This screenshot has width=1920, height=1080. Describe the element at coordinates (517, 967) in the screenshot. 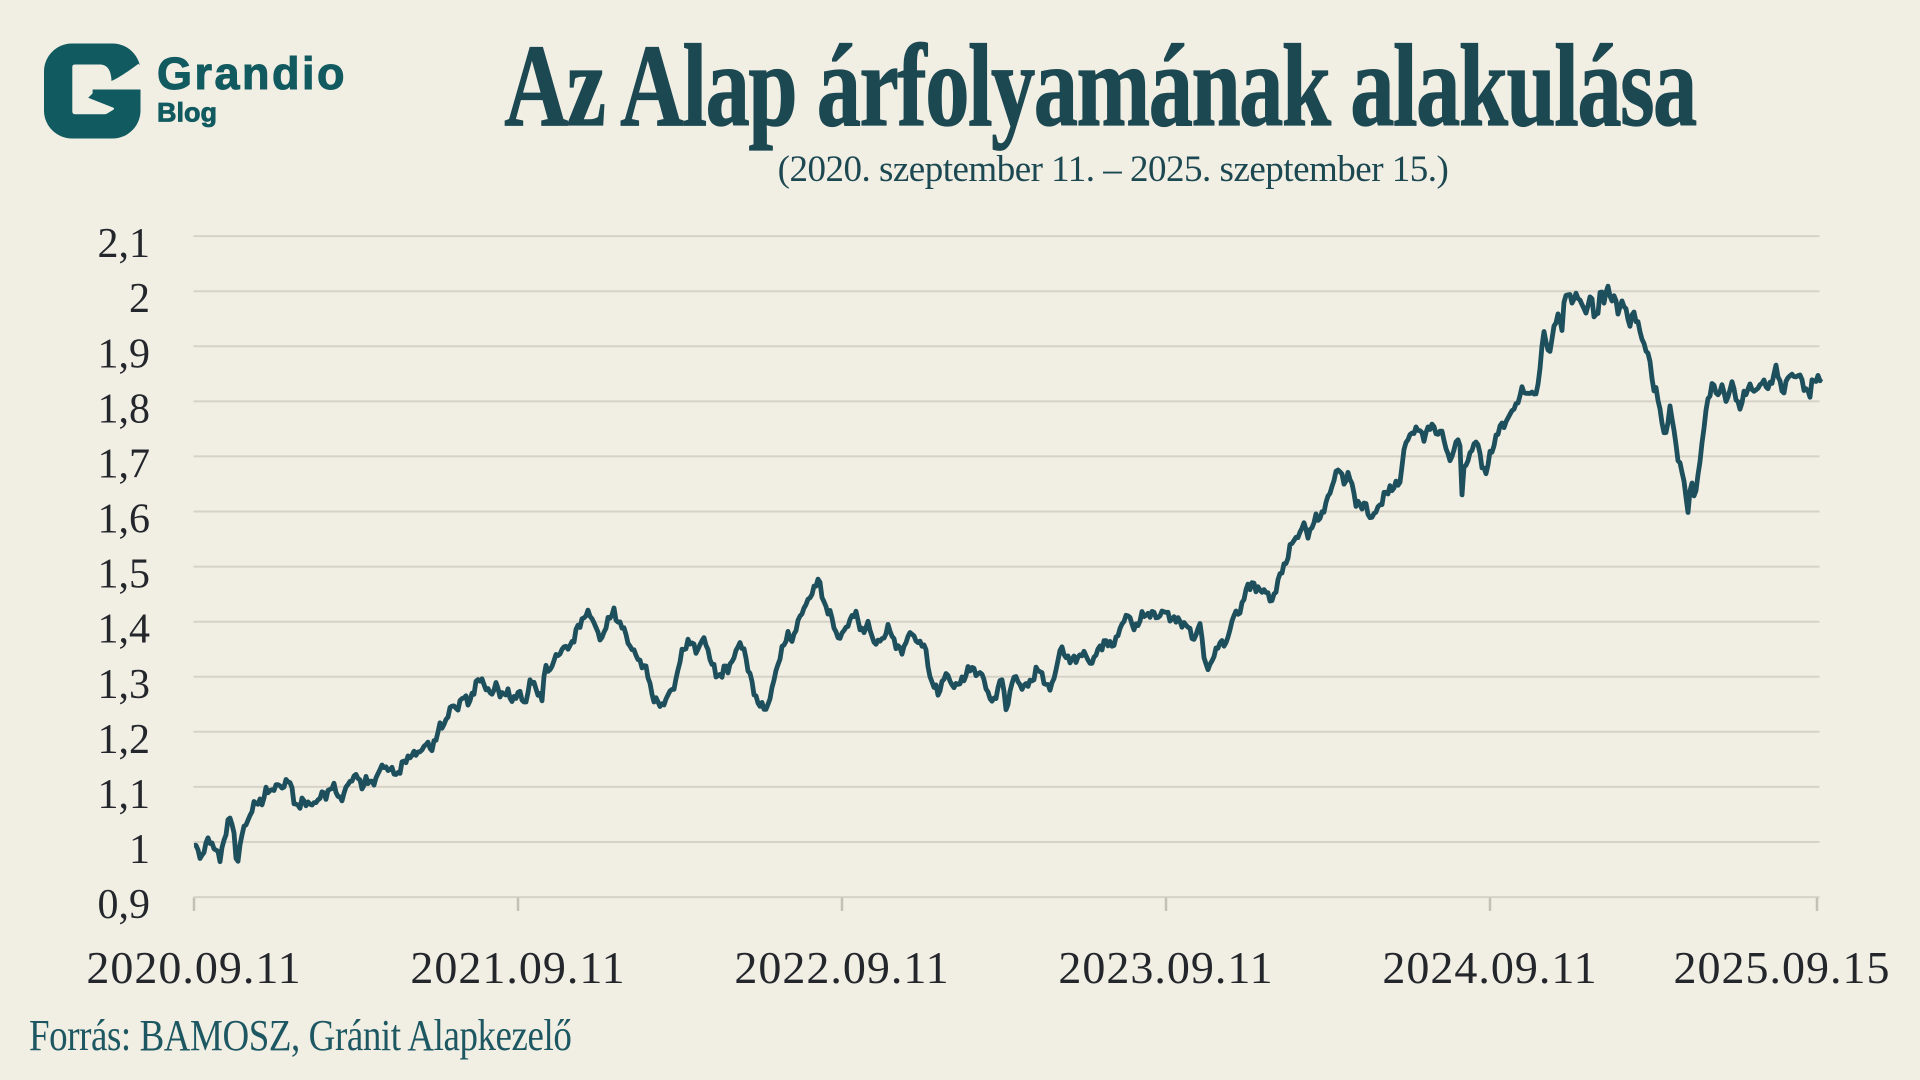

I see `svg-text: 2021.09.11` at that location.